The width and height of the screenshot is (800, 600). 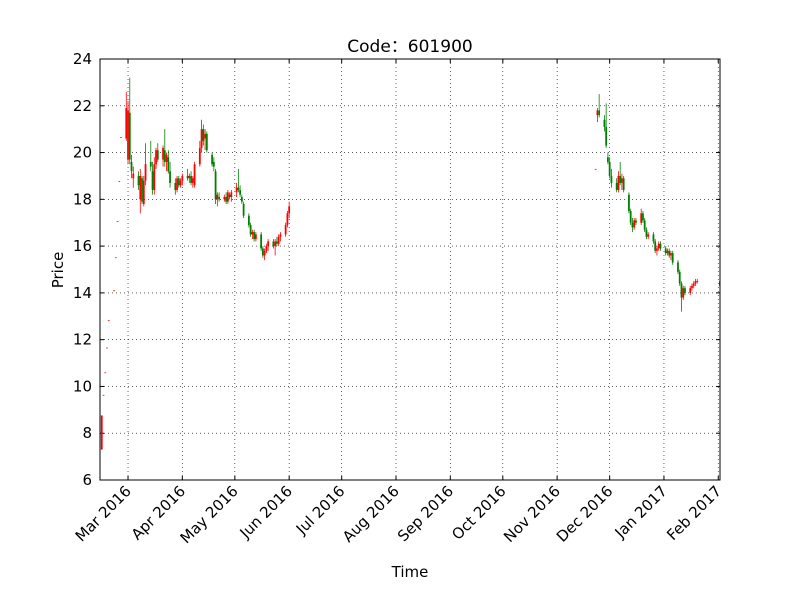 What do you see at coordinates (371, 514) in the screenshot?
I see `x-tick-label: Aug 2016` at bounding box center [371, 514].